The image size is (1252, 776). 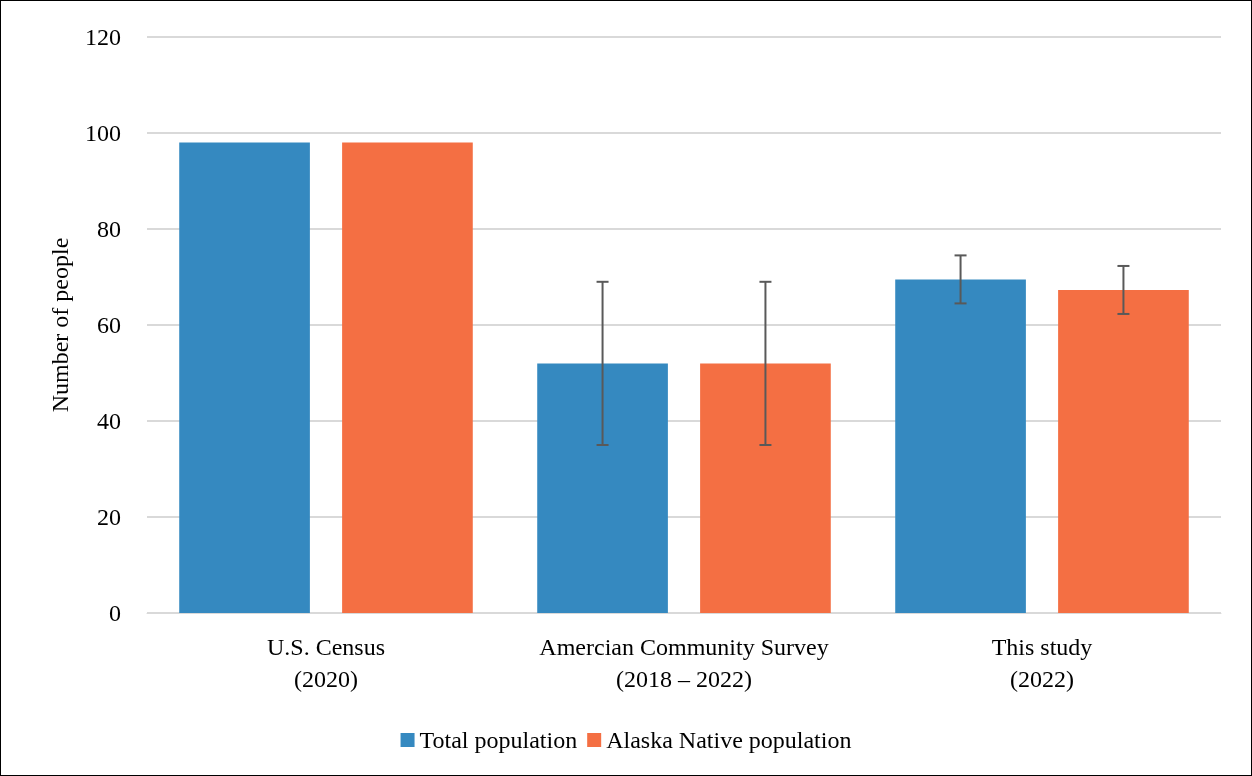 I want to click on y-tick-label: 40, so click(x=109, y=421).